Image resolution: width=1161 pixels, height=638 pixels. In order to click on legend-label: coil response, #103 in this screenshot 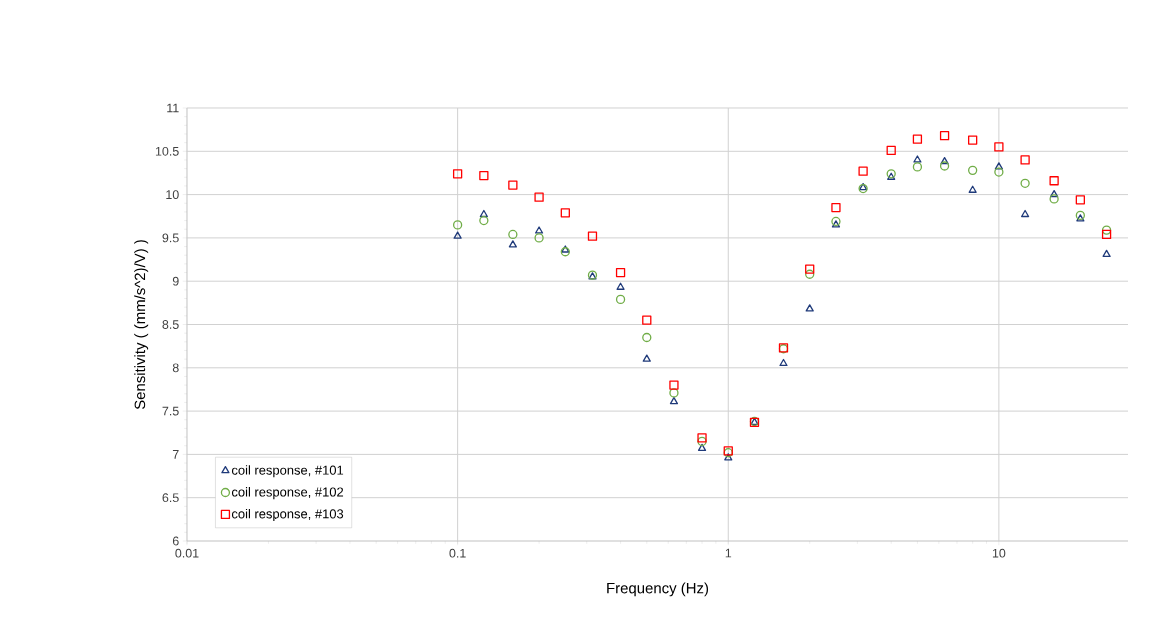, I will do `click(287, 515)`.